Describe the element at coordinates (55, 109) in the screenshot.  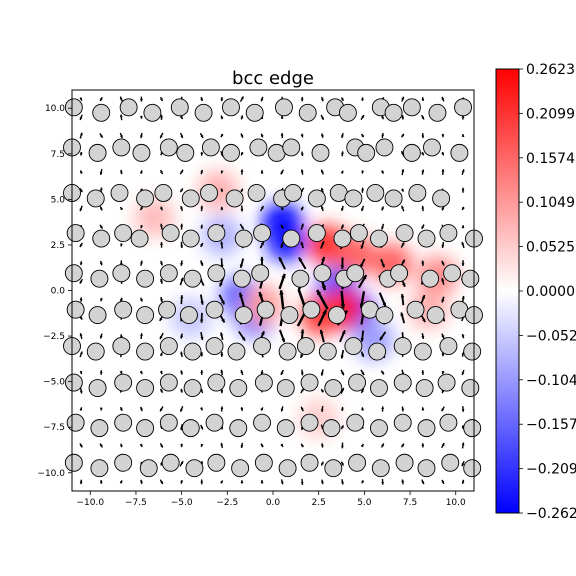
I see `y-tick-label: 10.0` at that location.